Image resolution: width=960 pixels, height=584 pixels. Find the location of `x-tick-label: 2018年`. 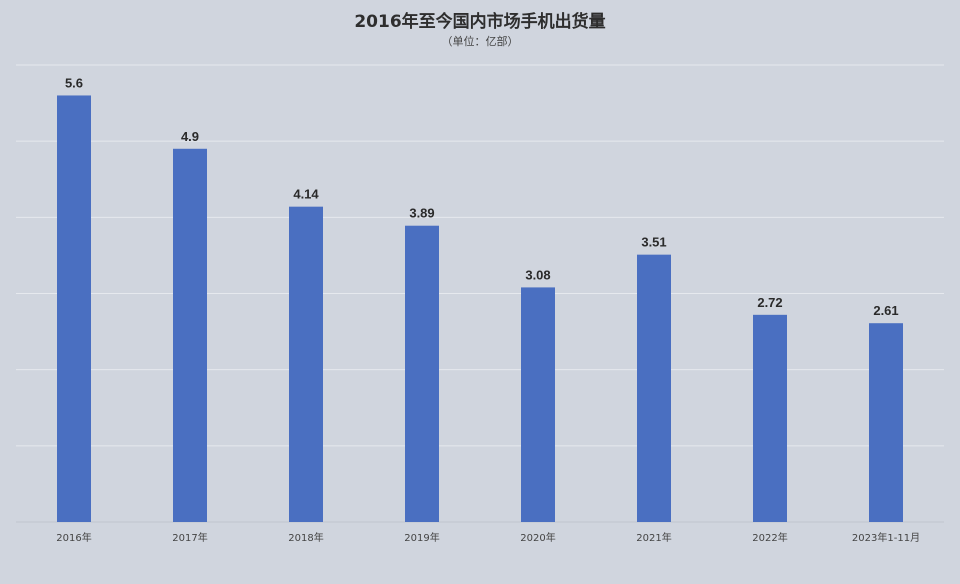

x-tick-label: 2018年 is located at coordinates (305, 537).